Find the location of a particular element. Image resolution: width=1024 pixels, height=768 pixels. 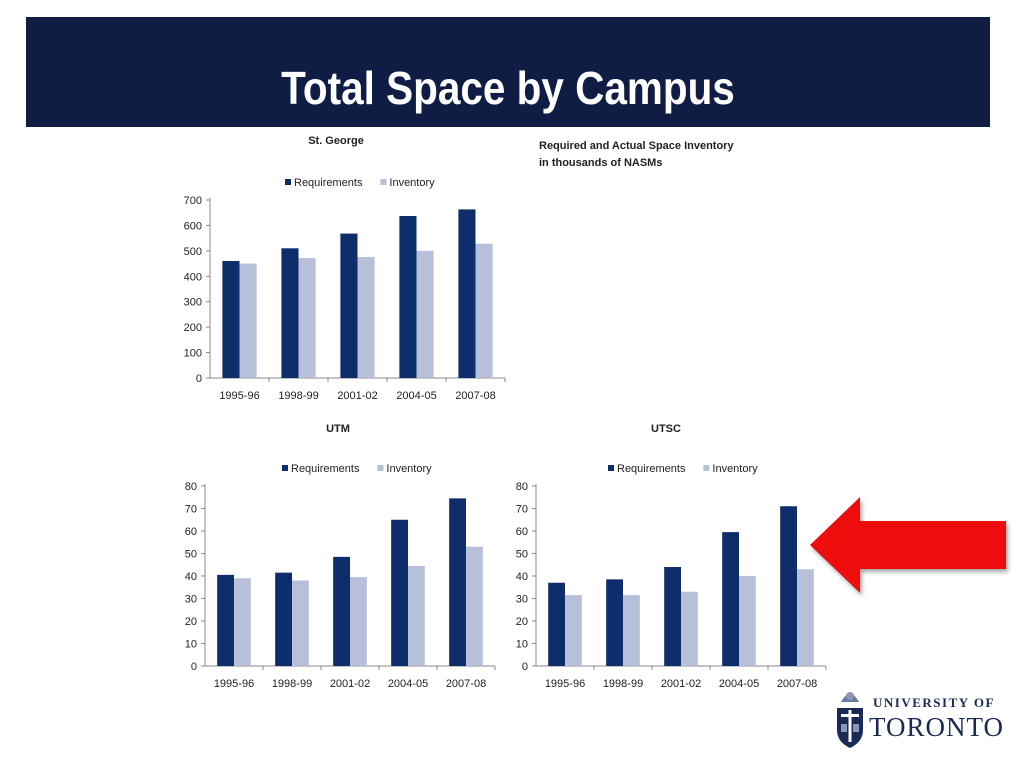

y-tick-label: 100 is located at coordinates (193, 354).